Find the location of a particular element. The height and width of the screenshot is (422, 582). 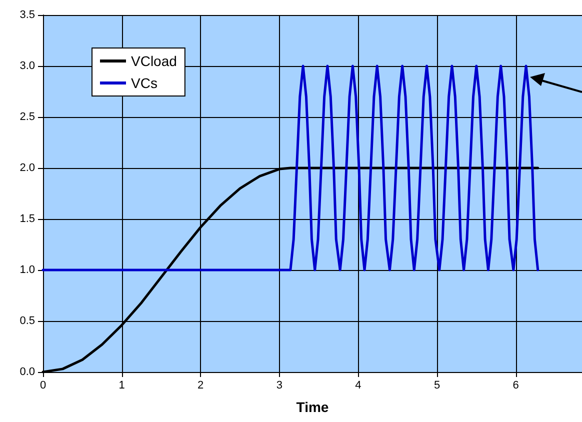

y-tick-label: 3.0 is located at coordinates (27, 66).